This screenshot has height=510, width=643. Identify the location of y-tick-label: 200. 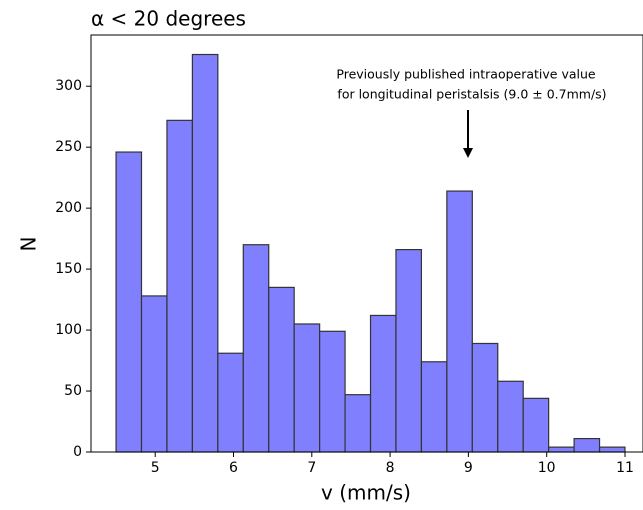
(68, 208).